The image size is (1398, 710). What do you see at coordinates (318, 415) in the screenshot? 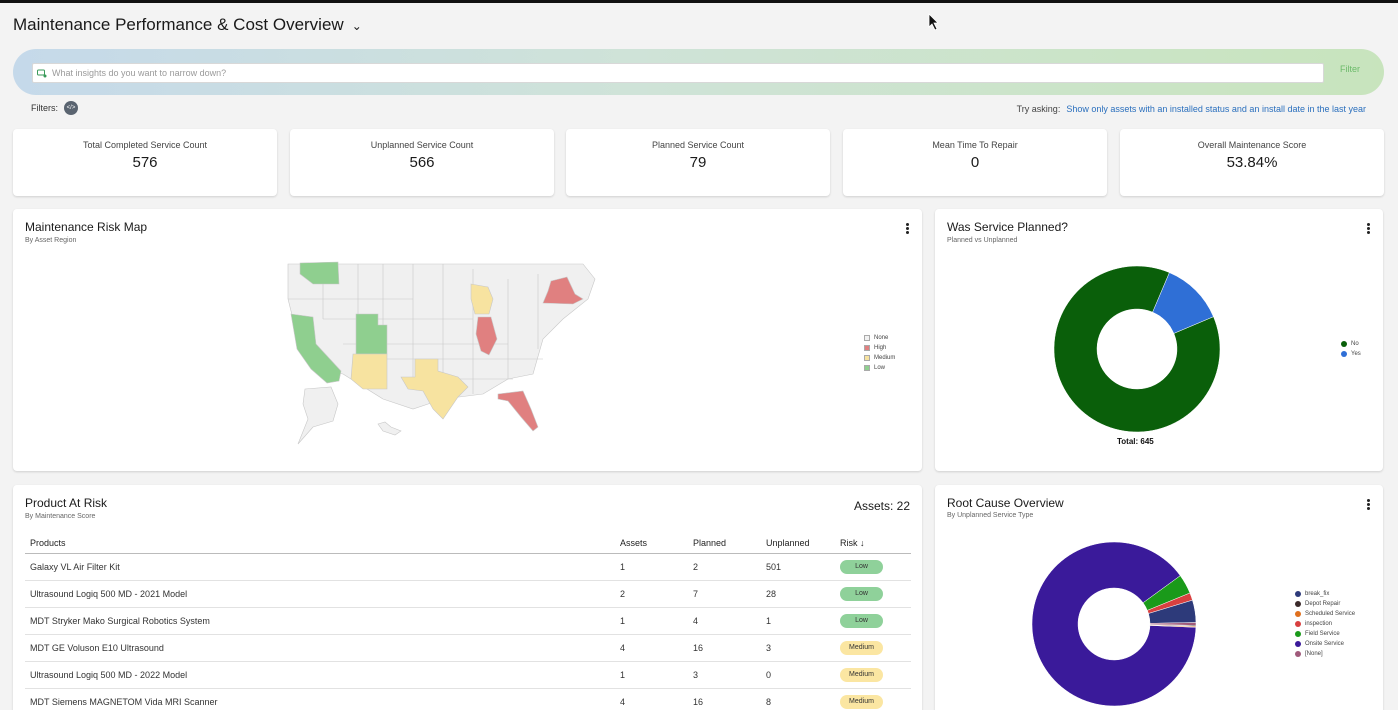
I see `state-ak` at bounding box center [318, 415].